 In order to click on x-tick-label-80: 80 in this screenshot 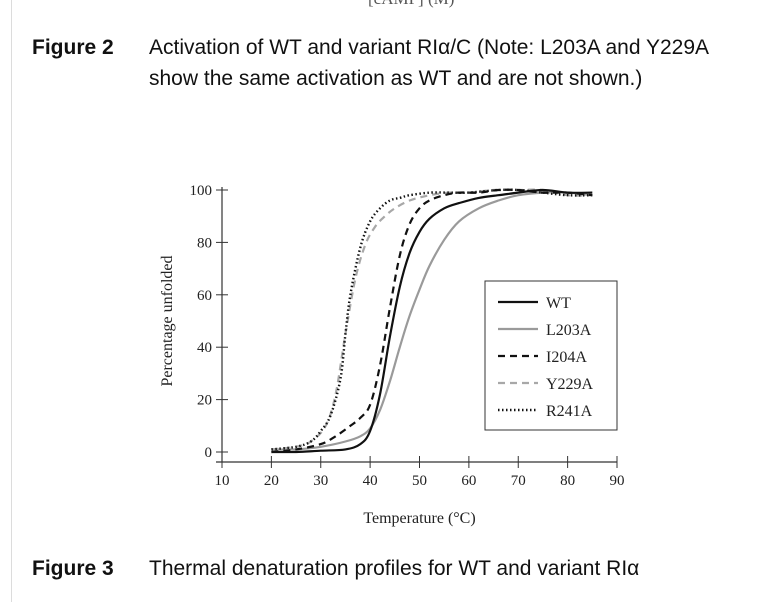, I will do `click(567, 481)`.